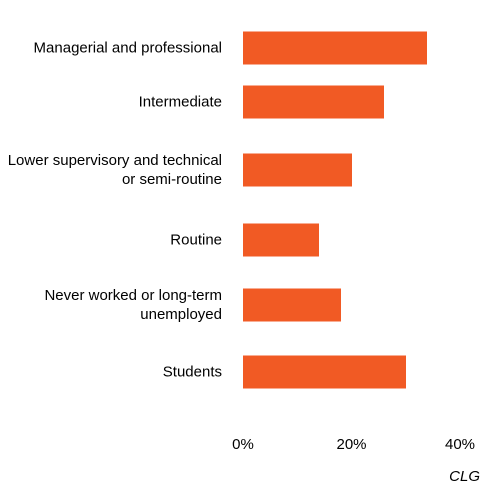 This screenshot has height=485, width=488. Describe the element at coordinates (460, 444) in the screenshot. I see `x-tick-label: 40%` at that location.